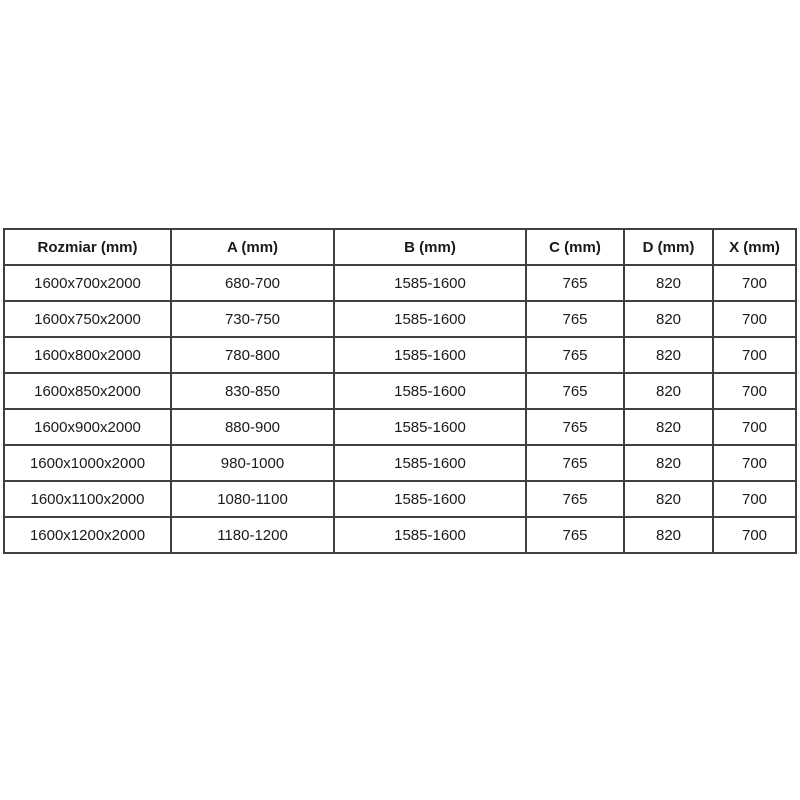 This screenshot has width=800, height=800. What do you see at coordinates (87, 247) in the screenshot?
I see `column-header-rozmiar: Rozmiar (mm)` at bounding box center [87, 247].